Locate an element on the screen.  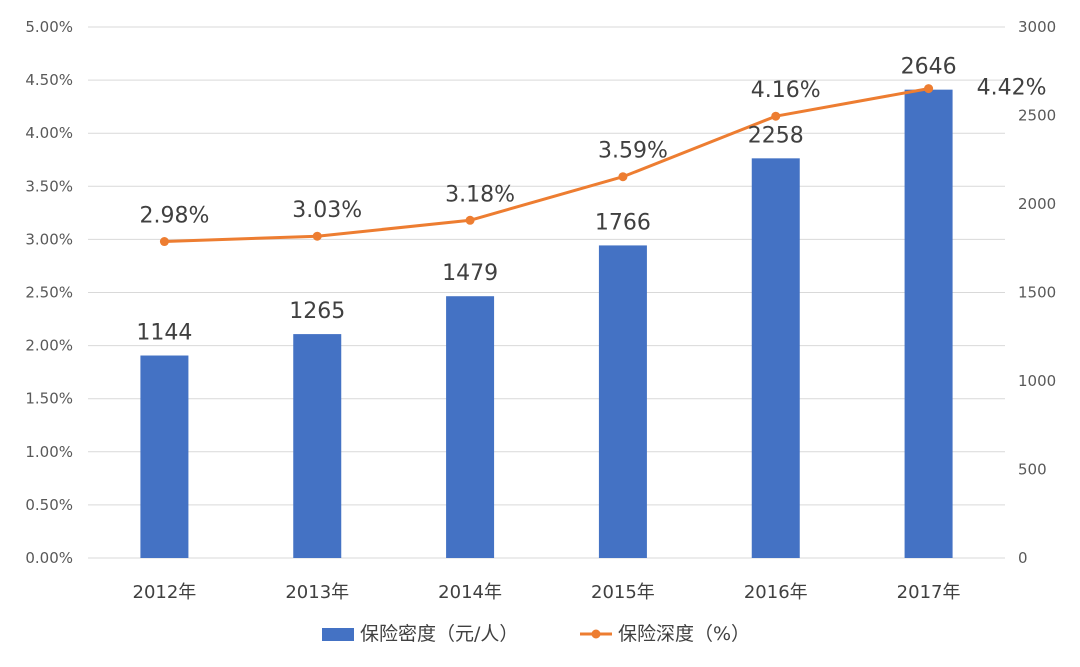
y-left-tick-label: 3.50% is located at coordinates (49, 186).